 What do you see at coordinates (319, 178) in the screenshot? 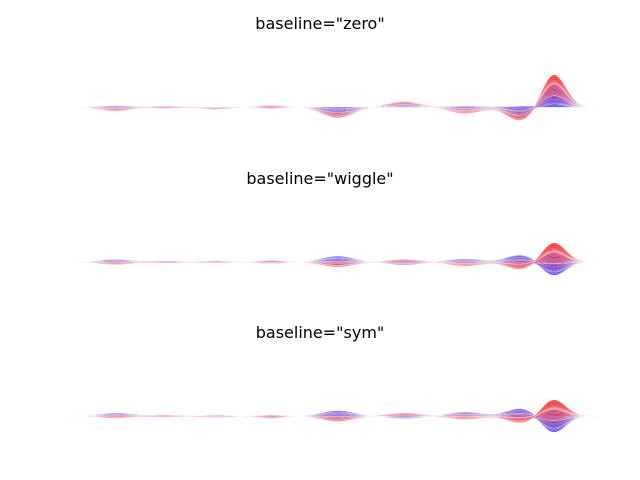
I see `panel-title-wiggle: baseline="wiggle"` at bounding box center [319, 178].